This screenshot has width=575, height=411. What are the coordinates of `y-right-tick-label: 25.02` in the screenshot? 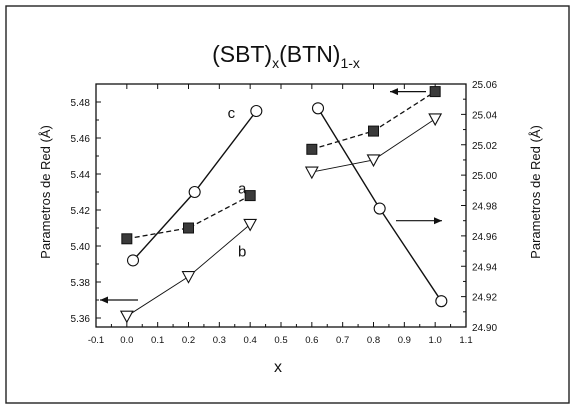 It's located at (484, 146).